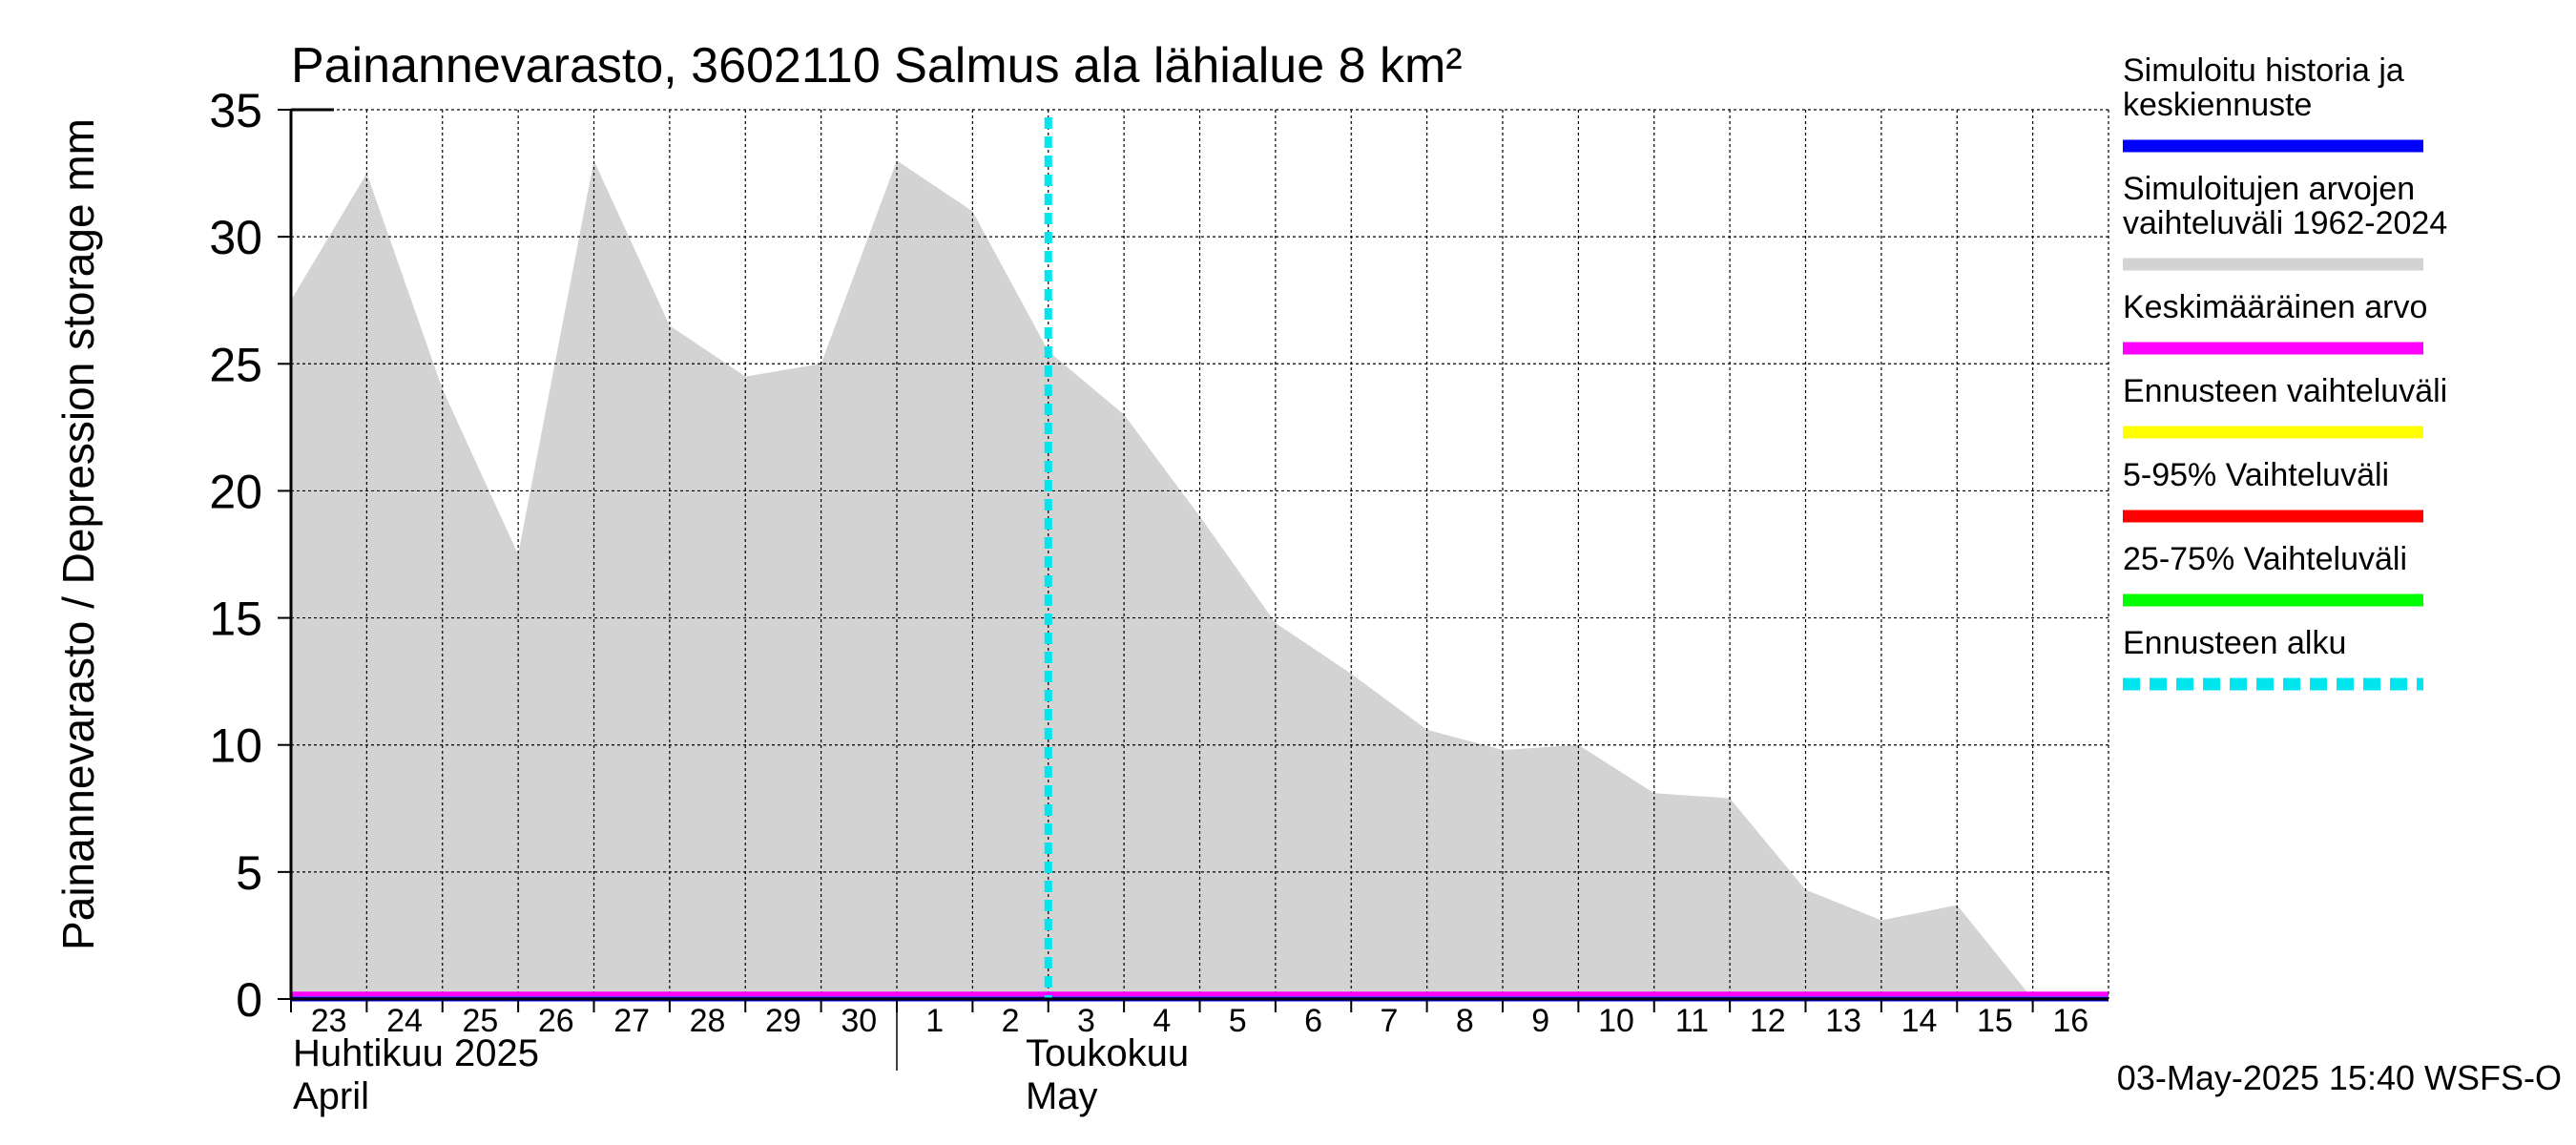 The width and height of the screenshot is (2576, 1145). I want to click on month-label-line1: Huhtikuu 2025, so click(416, 1053).